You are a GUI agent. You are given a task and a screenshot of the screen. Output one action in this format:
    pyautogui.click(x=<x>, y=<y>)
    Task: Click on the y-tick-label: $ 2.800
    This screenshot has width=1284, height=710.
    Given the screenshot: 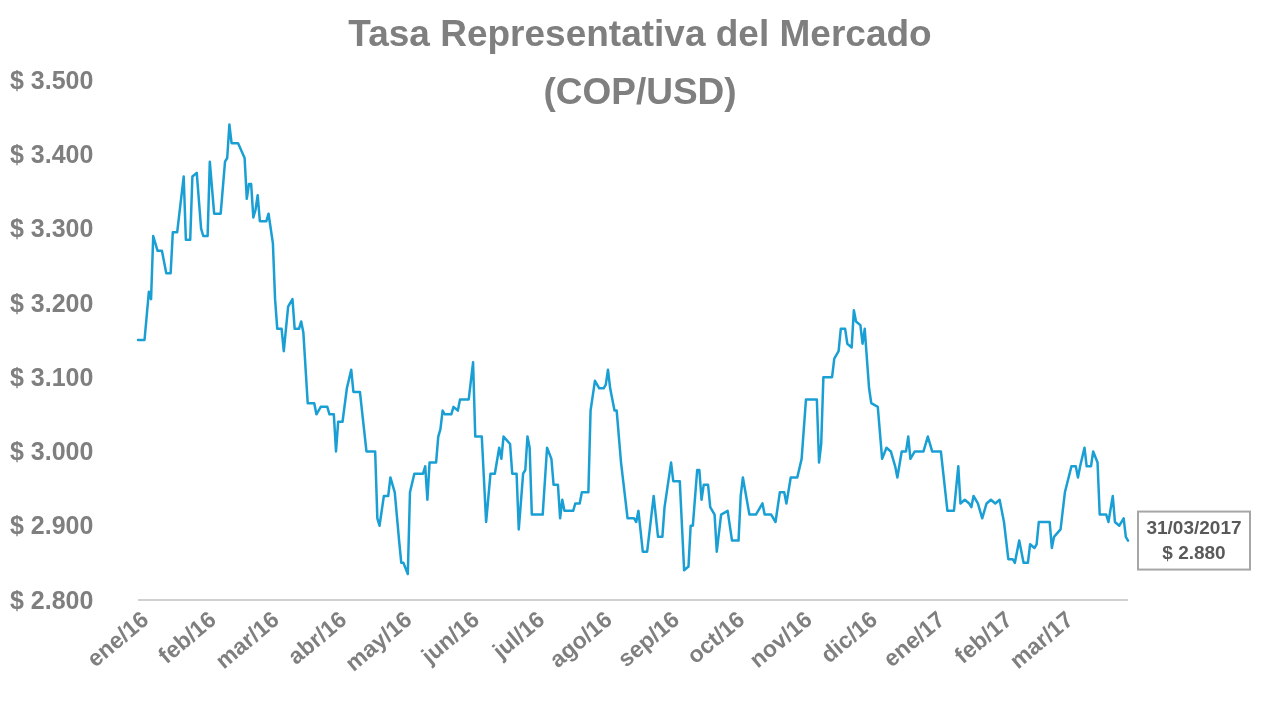 What is the action you would take?
    pyautogui.click(x=52, y=599)
    